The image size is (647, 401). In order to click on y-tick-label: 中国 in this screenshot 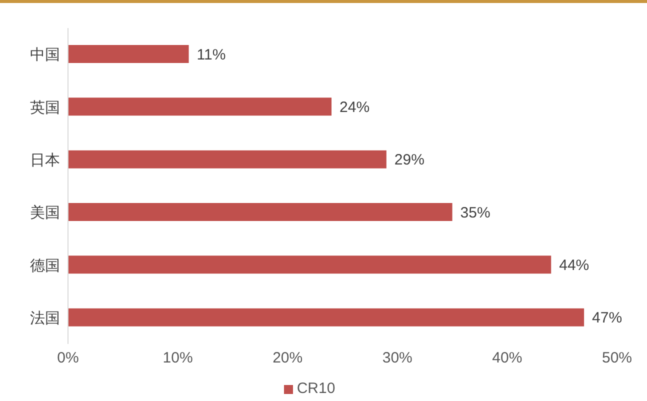, I will do `click(45, 55)`.